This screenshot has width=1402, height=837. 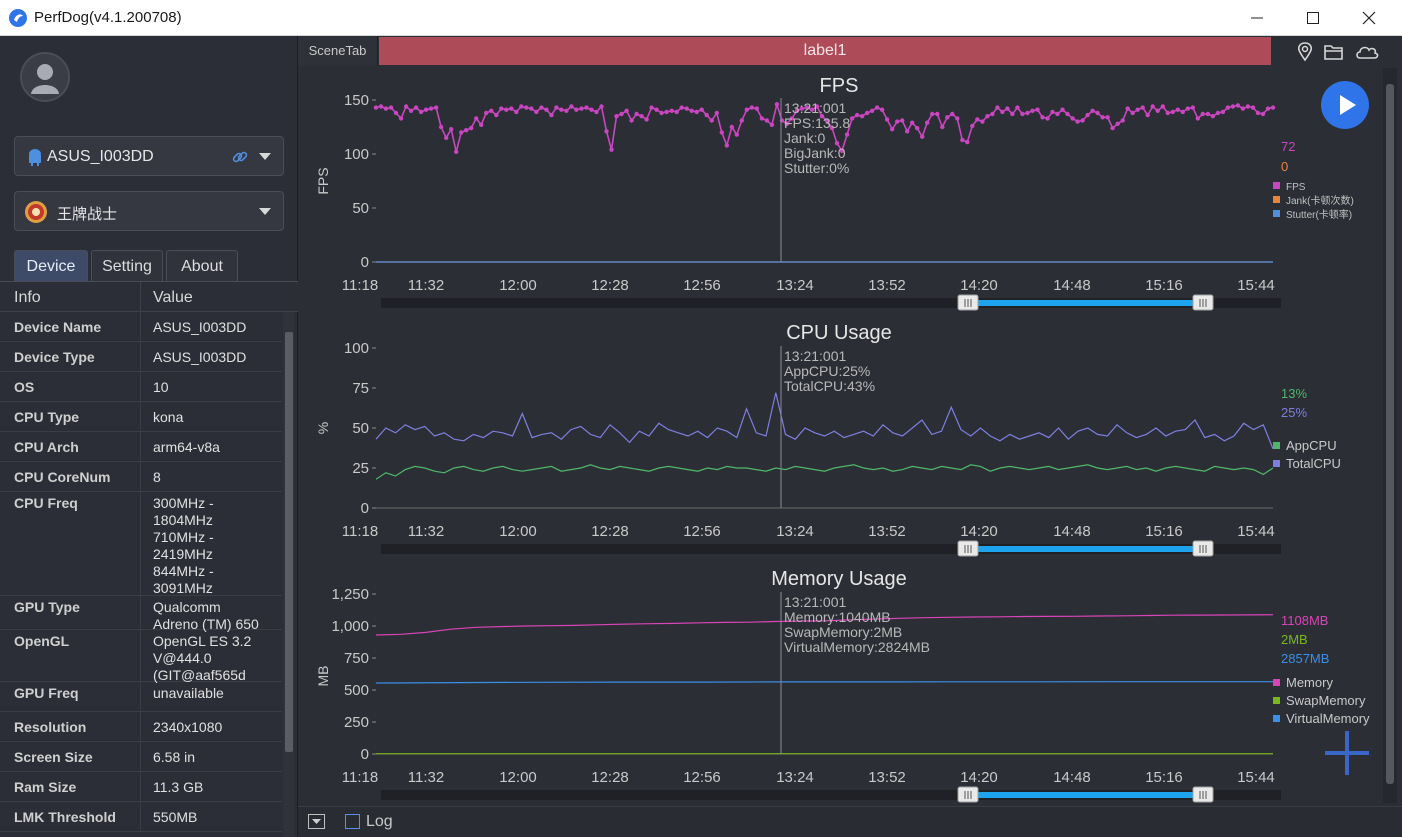 What do you see at coordinates (141, 447) in the screenshot?
I see `table-row: CPU Arch arm64-v8a` at bounding box center [141, 447].